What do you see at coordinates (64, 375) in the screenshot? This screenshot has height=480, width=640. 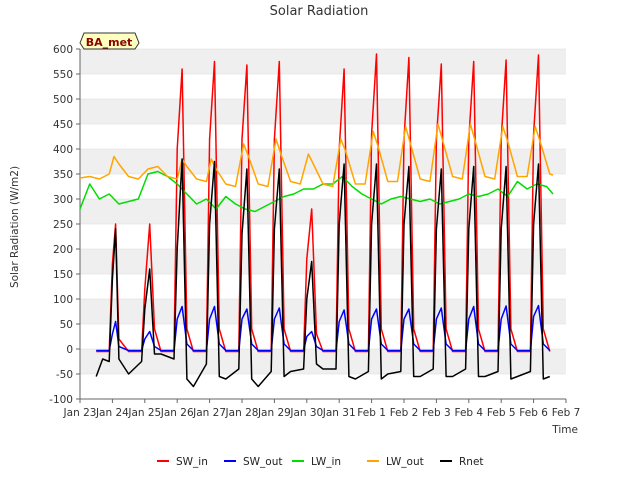 I see `y-tick-label: -50` at bounding box center [64, 375].